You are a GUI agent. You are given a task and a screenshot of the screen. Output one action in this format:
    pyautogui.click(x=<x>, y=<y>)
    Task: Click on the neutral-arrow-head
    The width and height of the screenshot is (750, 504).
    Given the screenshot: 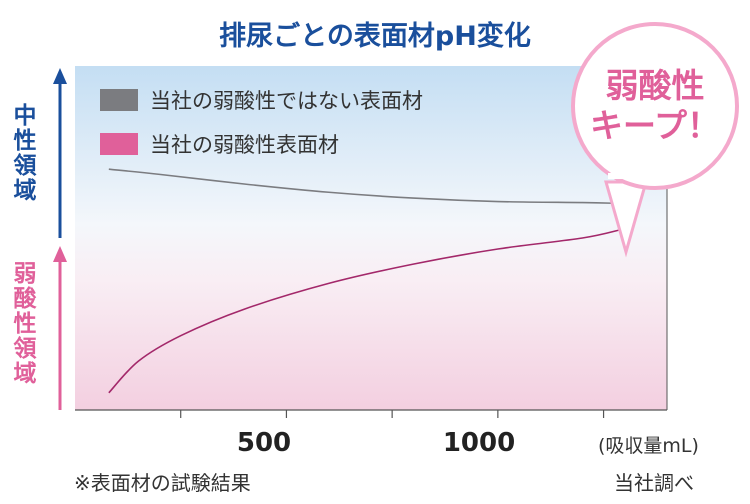 What is the action you would take?
    pyautogui.click(x=60, y=76)
    